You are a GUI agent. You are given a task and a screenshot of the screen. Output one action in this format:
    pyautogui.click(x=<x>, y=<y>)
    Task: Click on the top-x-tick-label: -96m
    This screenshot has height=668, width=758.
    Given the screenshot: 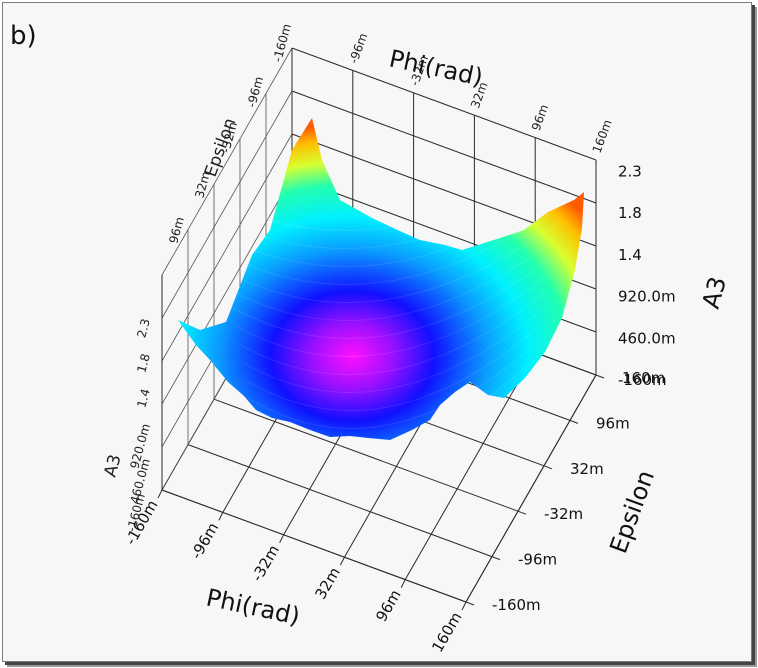 What is the action you would take?
    pyautogui.click(x=358, y=48)
    